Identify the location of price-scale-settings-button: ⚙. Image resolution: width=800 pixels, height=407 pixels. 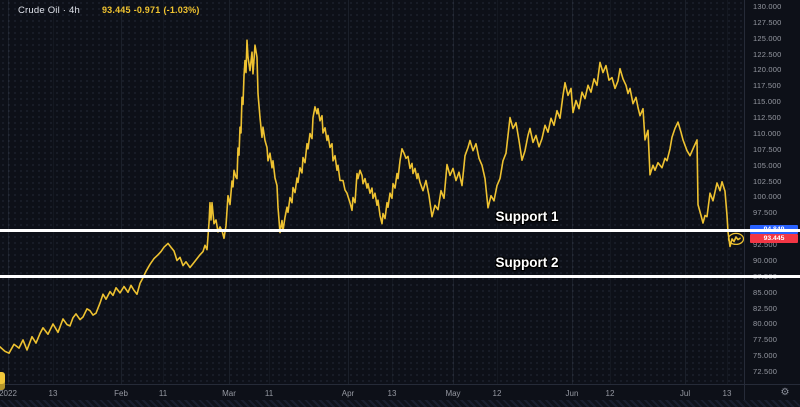
(785, 393).